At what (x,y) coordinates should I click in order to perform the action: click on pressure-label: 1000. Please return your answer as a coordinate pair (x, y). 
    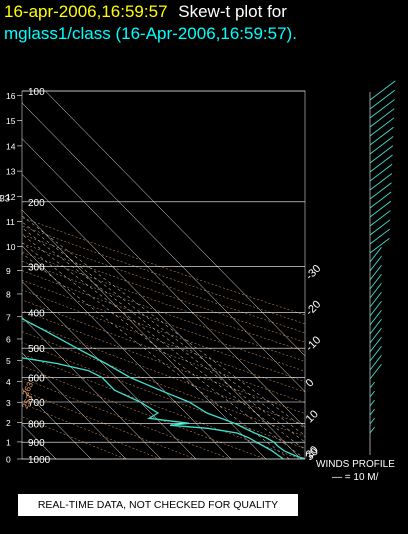
    Looking at the image, I should click on (39, 460).